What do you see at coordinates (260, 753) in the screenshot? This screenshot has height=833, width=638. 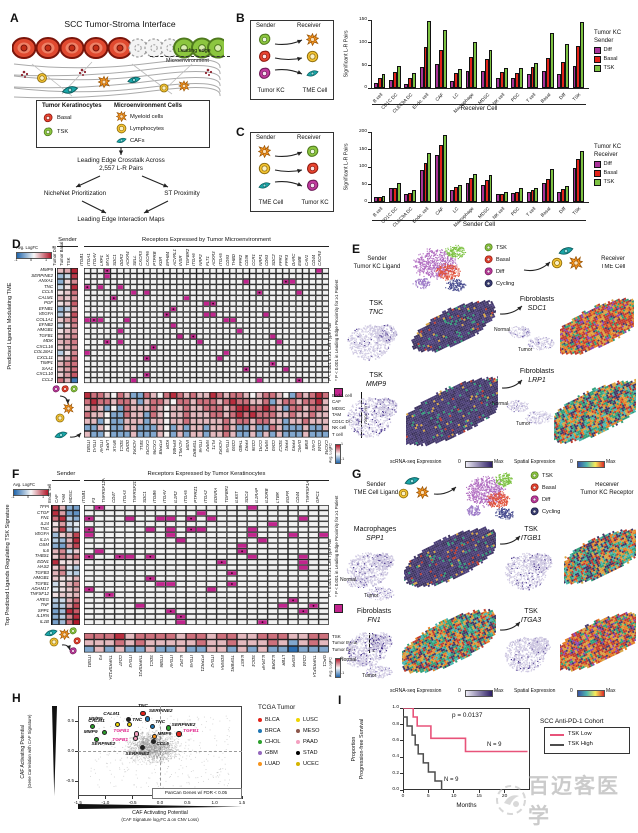 I see `tcga-legend-dot` at bounding box center [260, 753].